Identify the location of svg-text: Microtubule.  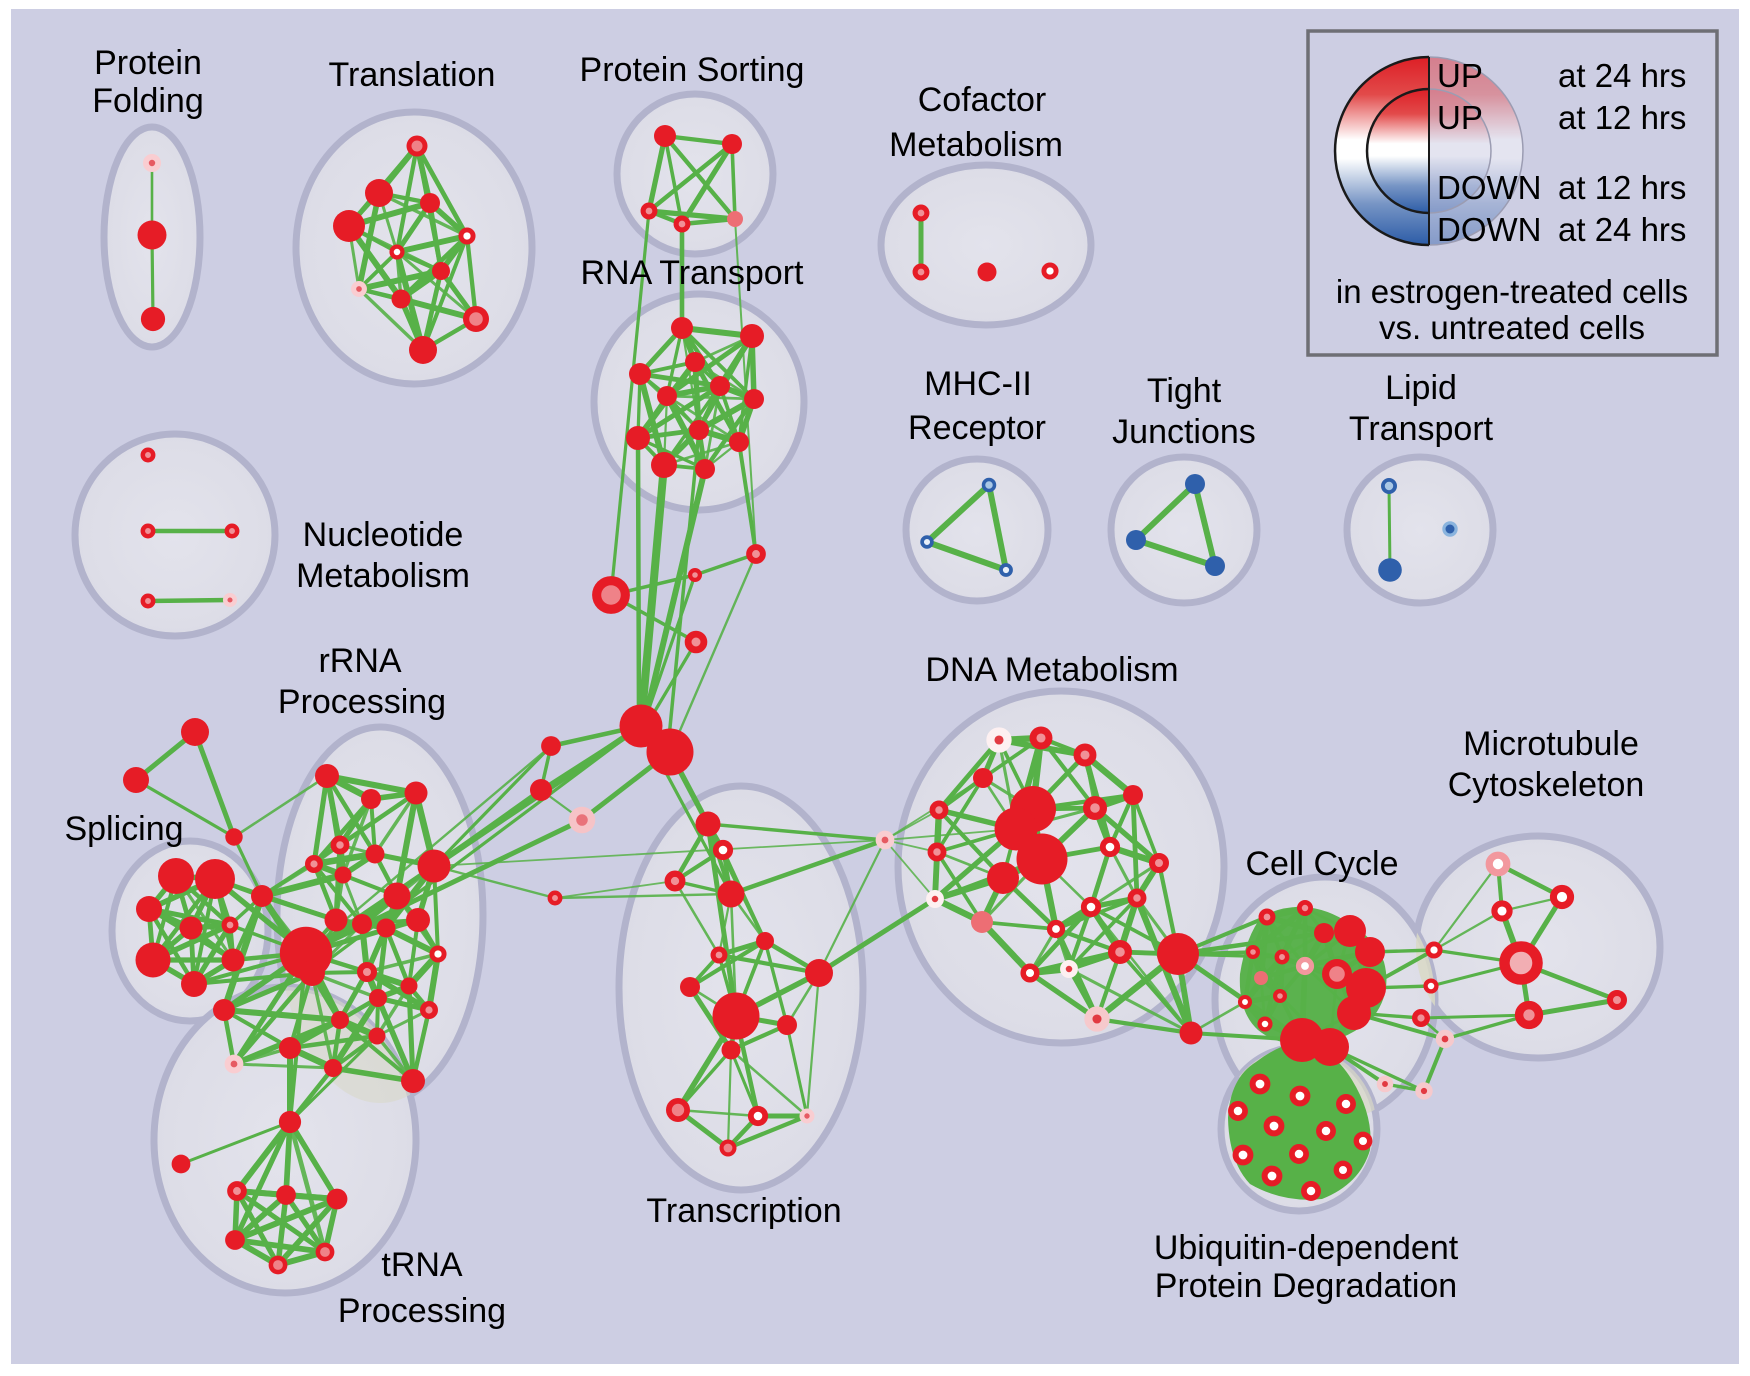
(1551, 744).